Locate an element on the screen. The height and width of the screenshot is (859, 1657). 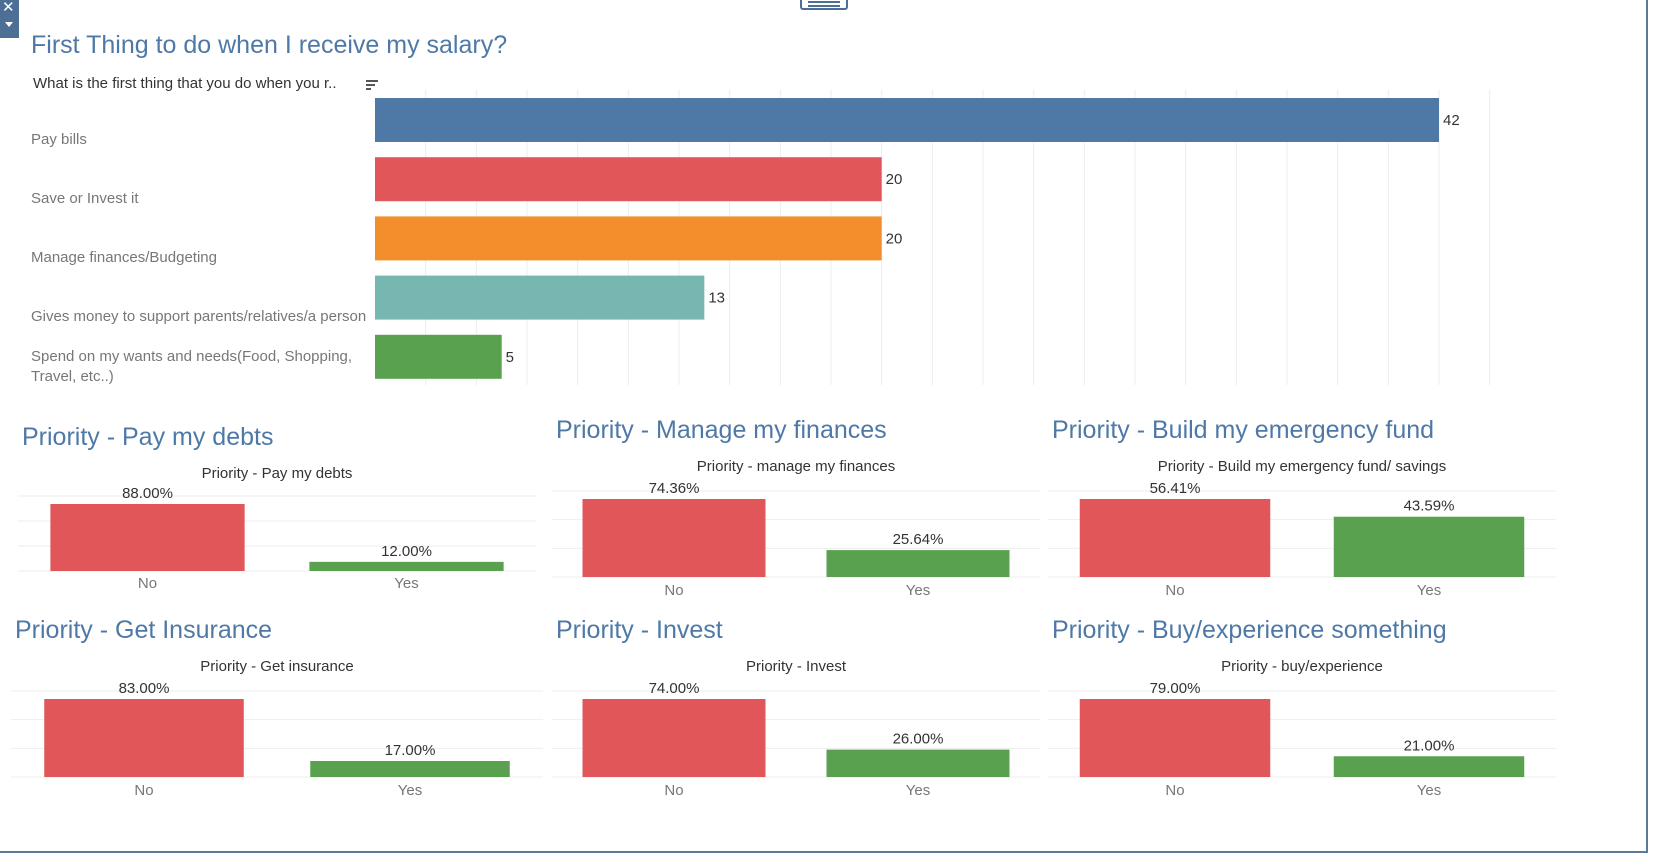
panel-caption-manage-finances: Priority - manage my finances is located at coordinates (796, 466).